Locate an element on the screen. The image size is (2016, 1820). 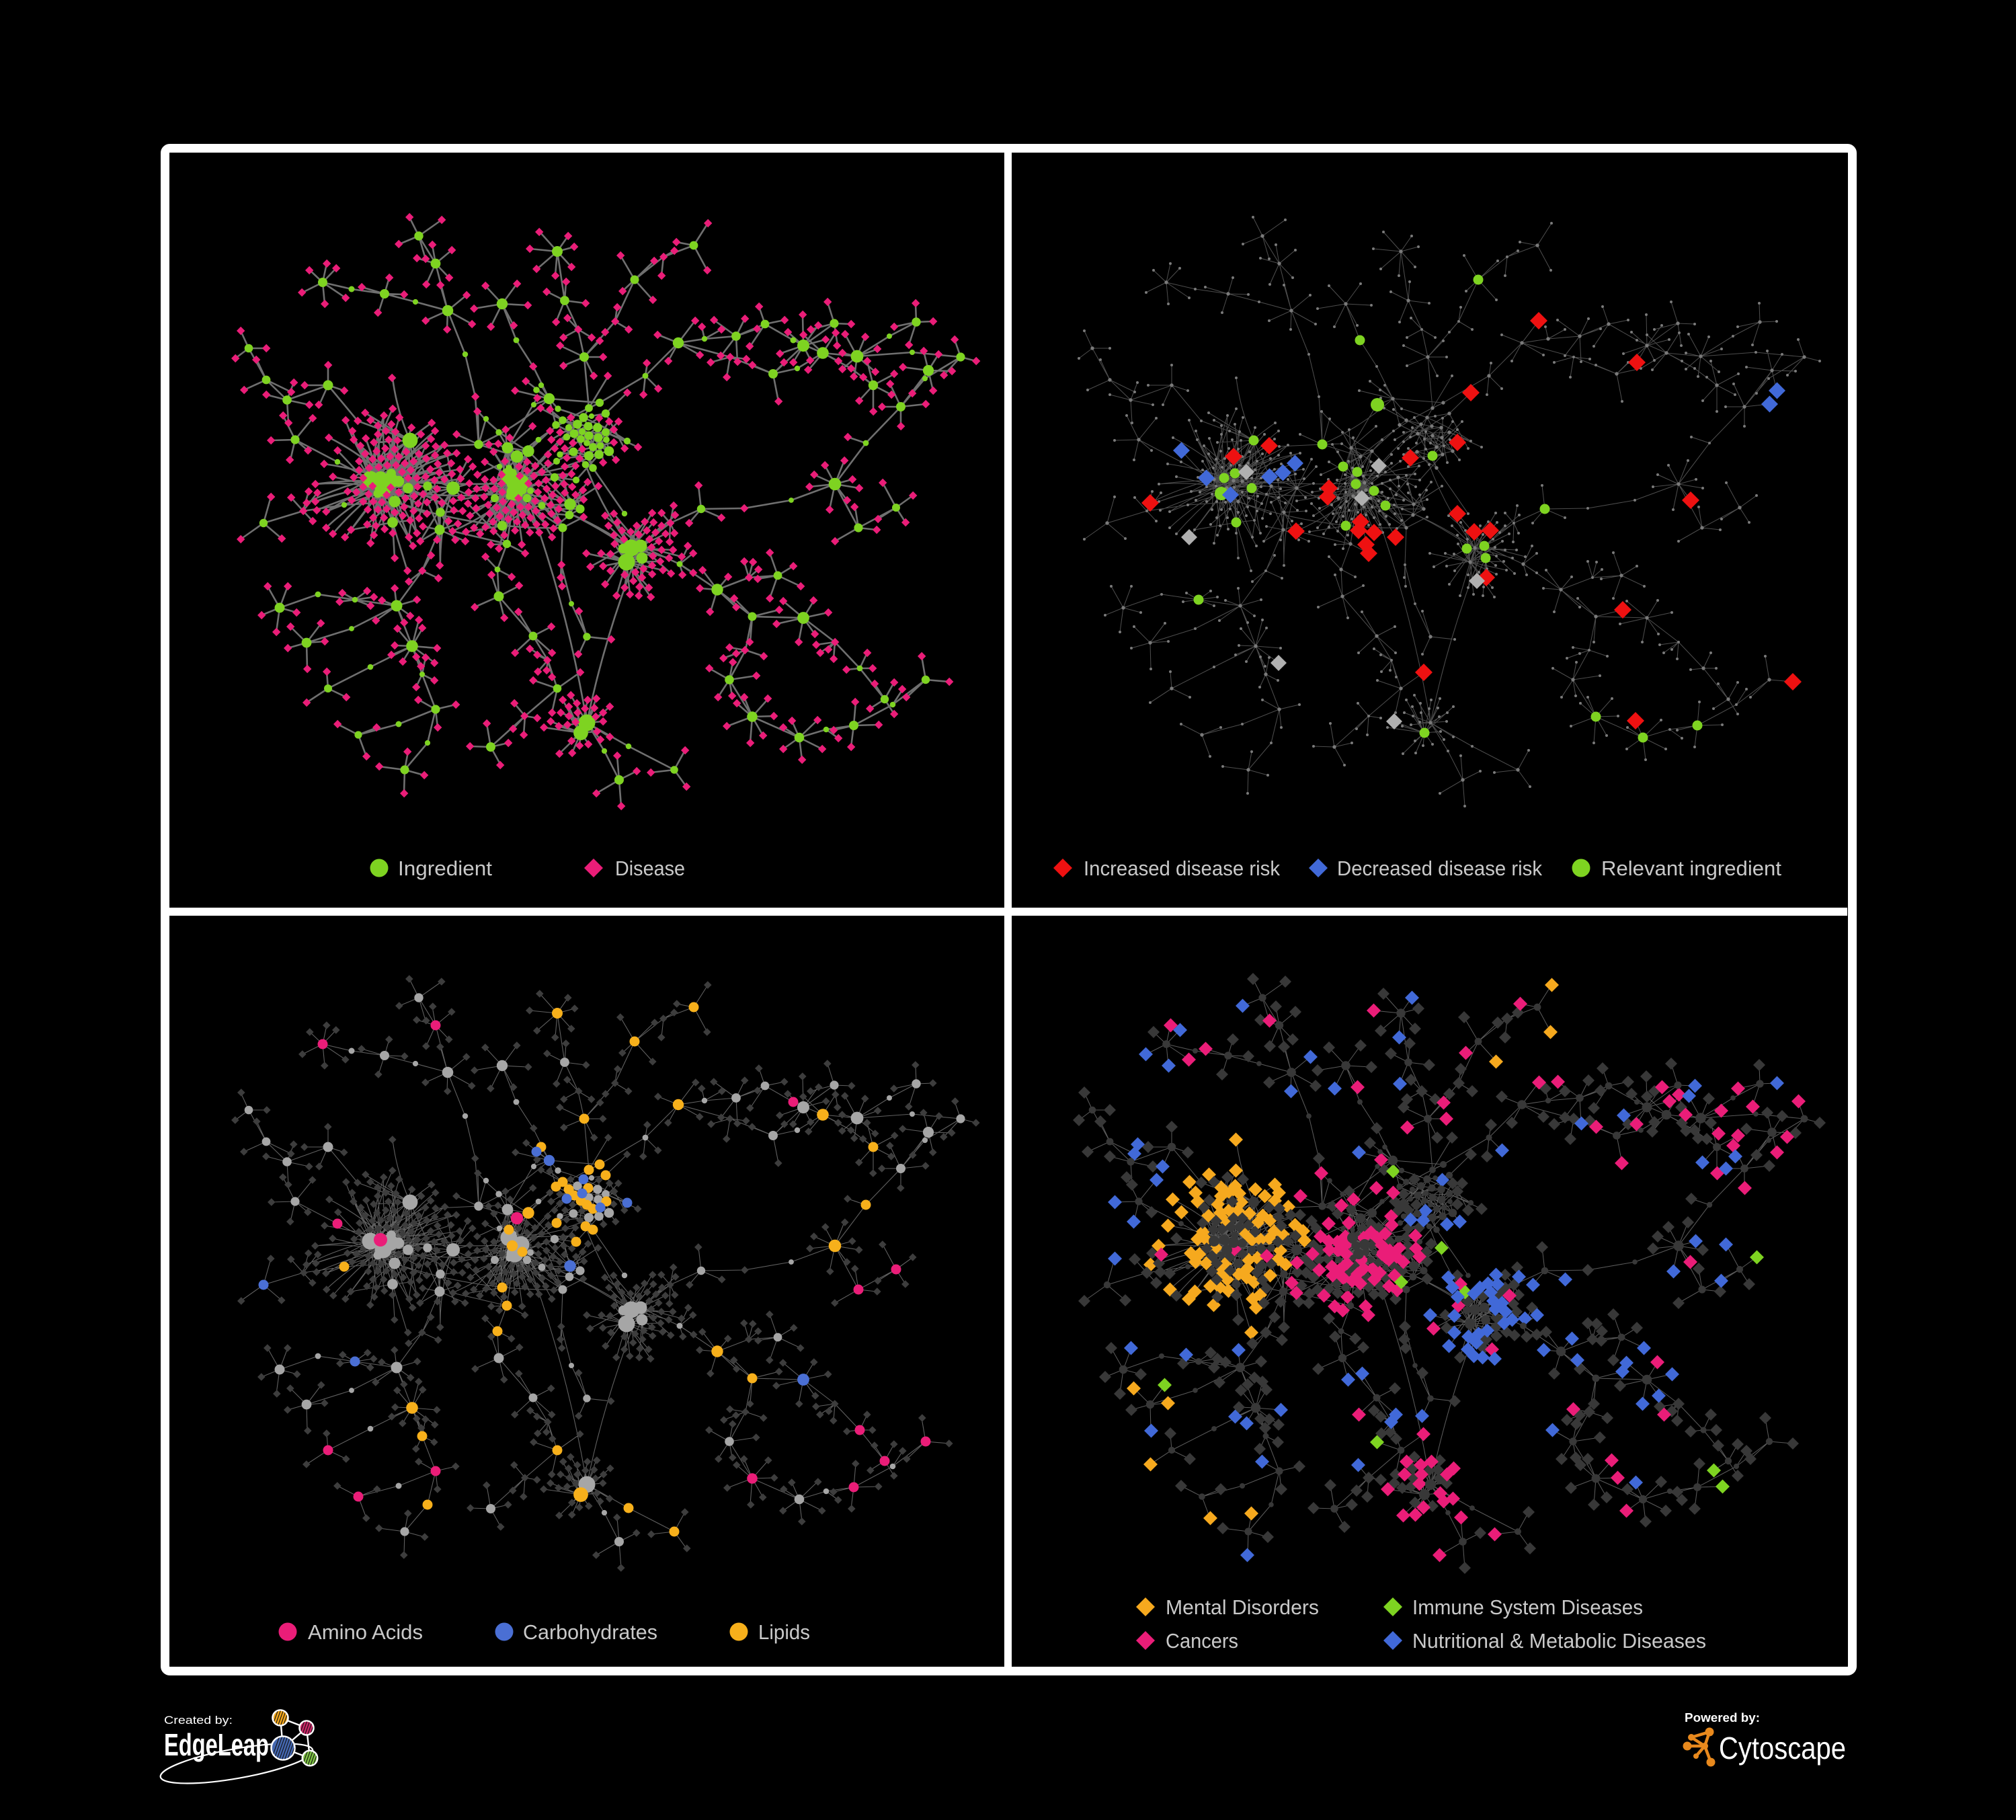
svg-text: Disease is located at coordinates (650, 868).